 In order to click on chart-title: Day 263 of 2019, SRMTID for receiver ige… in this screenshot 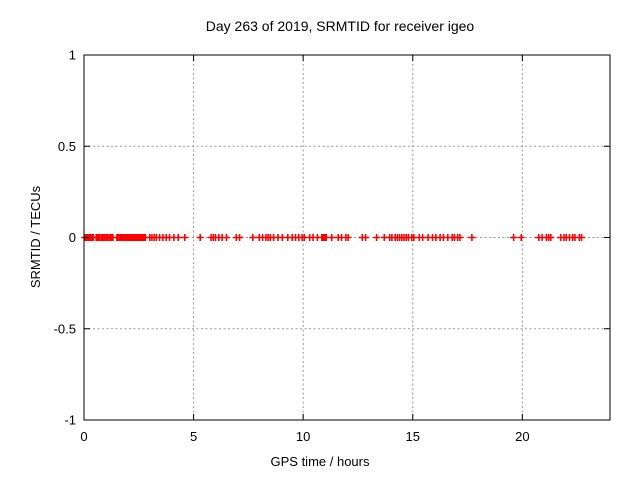, I will do `click(340, 26)`.